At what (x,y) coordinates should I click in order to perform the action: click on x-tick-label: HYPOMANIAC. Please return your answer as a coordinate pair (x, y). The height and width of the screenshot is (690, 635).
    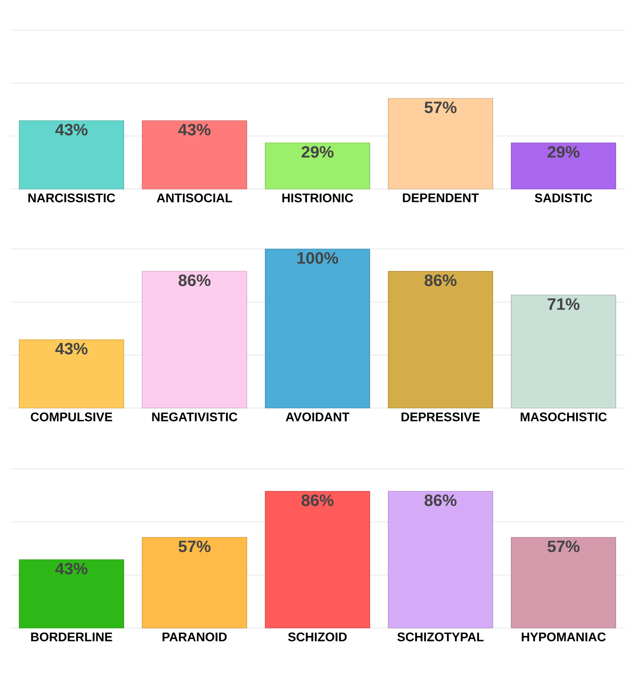
    Looking at the image, I should click on (564, 637).